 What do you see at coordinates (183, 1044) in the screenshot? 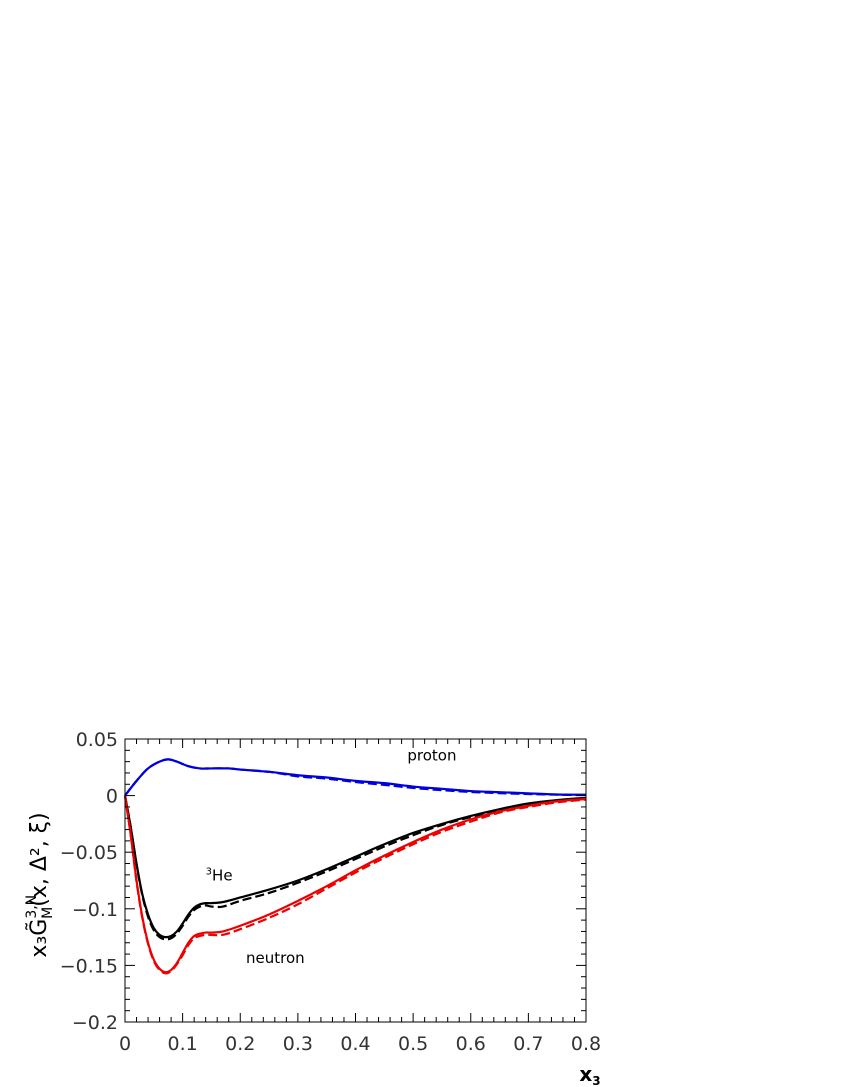
I see `x-tick-label: 0.1` at bounding box center [183, 1044].